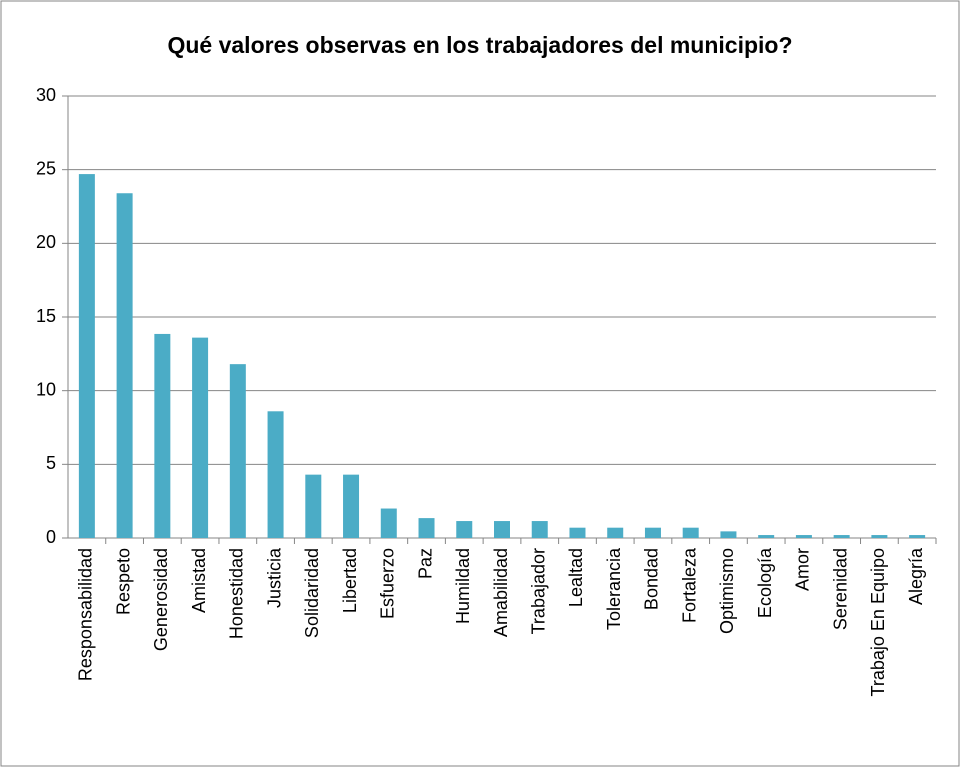  I want to click on x-tick-label: Ecología, so click(765, 582).